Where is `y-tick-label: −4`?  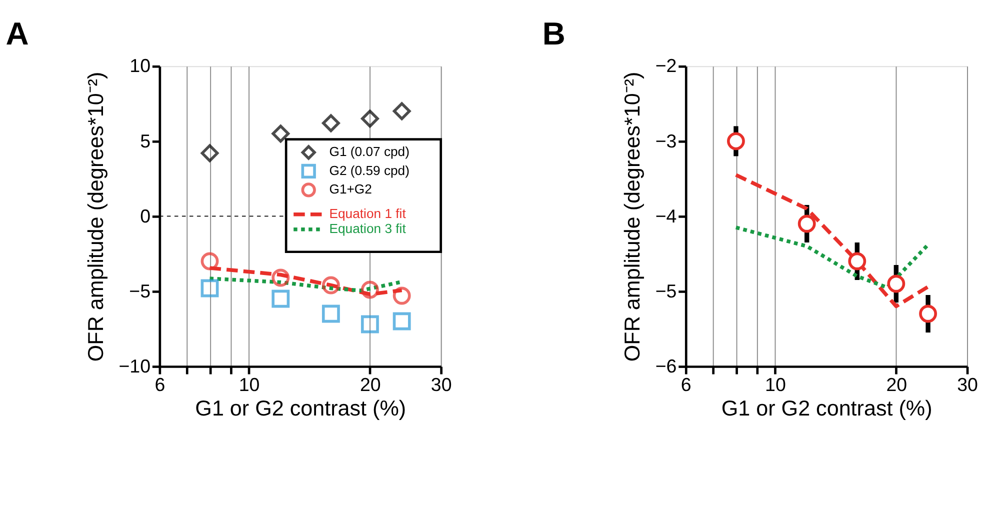
y-tick-label: −4 is located at coordinates (666, 215).